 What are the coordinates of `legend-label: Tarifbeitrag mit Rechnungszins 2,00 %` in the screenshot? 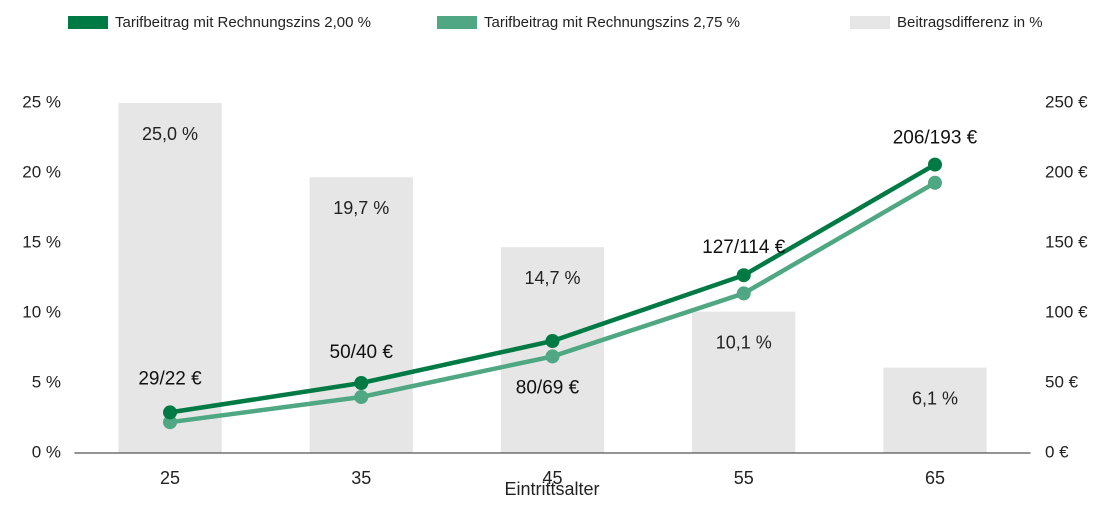 It's located at (243, 22).